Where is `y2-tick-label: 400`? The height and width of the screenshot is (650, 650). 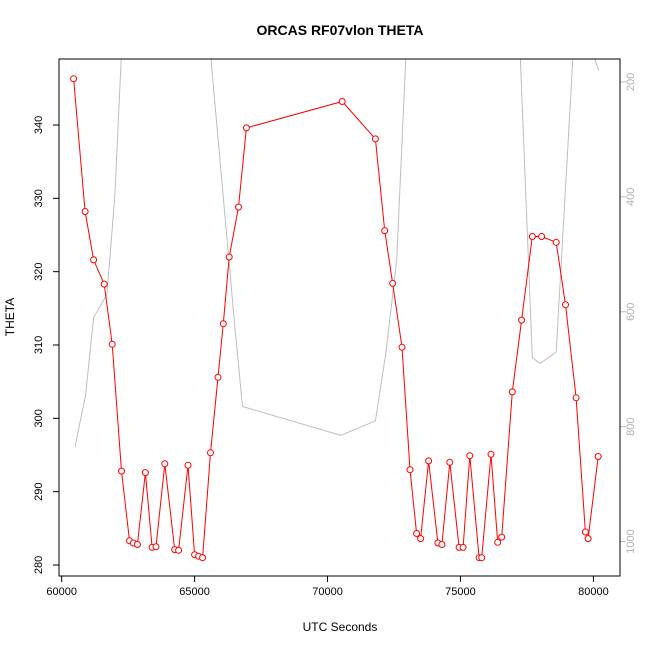
y2-tick-label: 400 is located at coordinates (631, 197).